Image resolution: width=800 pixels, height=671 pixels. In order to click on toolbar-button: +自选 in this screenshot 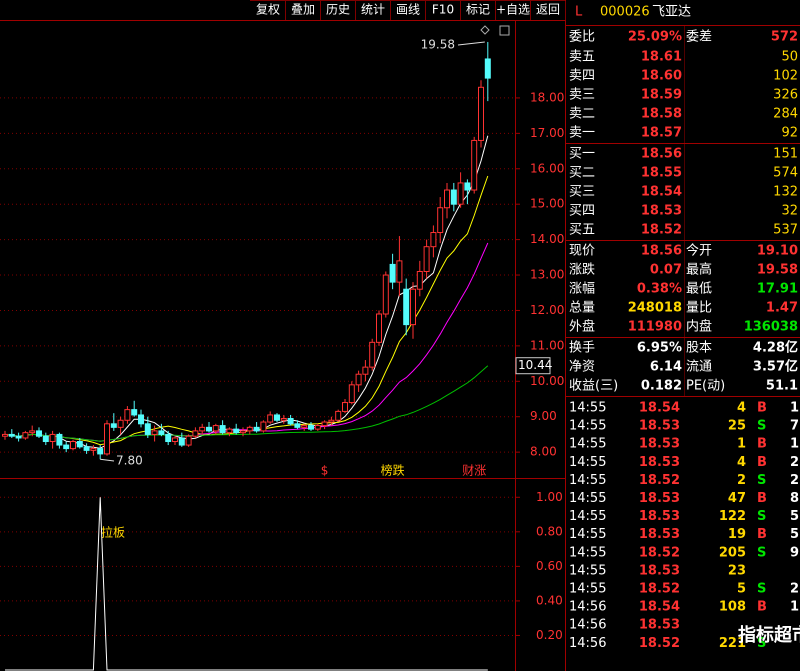, I will do `click(513, 10)`.